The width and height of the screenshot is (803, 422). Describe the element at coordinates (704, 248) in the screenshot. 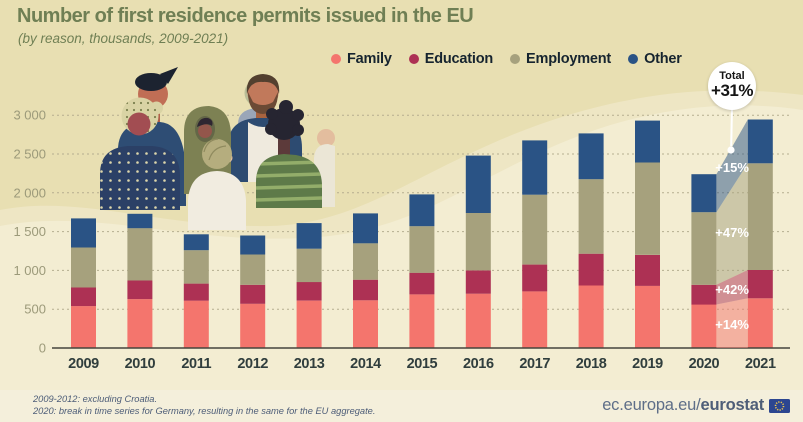

I see `bar-2020-Employment` at that location.